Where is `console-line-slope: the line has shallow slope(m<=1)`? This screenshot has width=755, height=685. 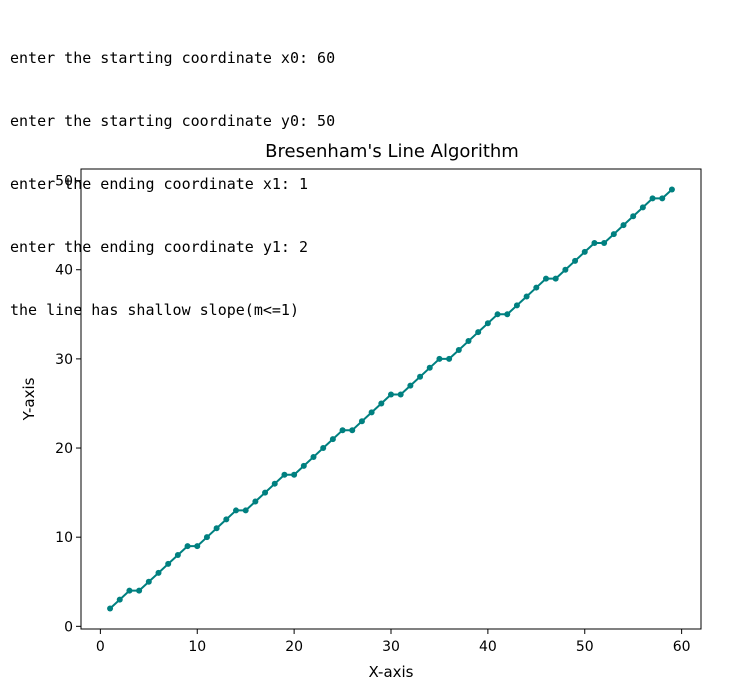 console-line-slope: the line has shallow slope(m<=1) is located at coordinates (154, 310).